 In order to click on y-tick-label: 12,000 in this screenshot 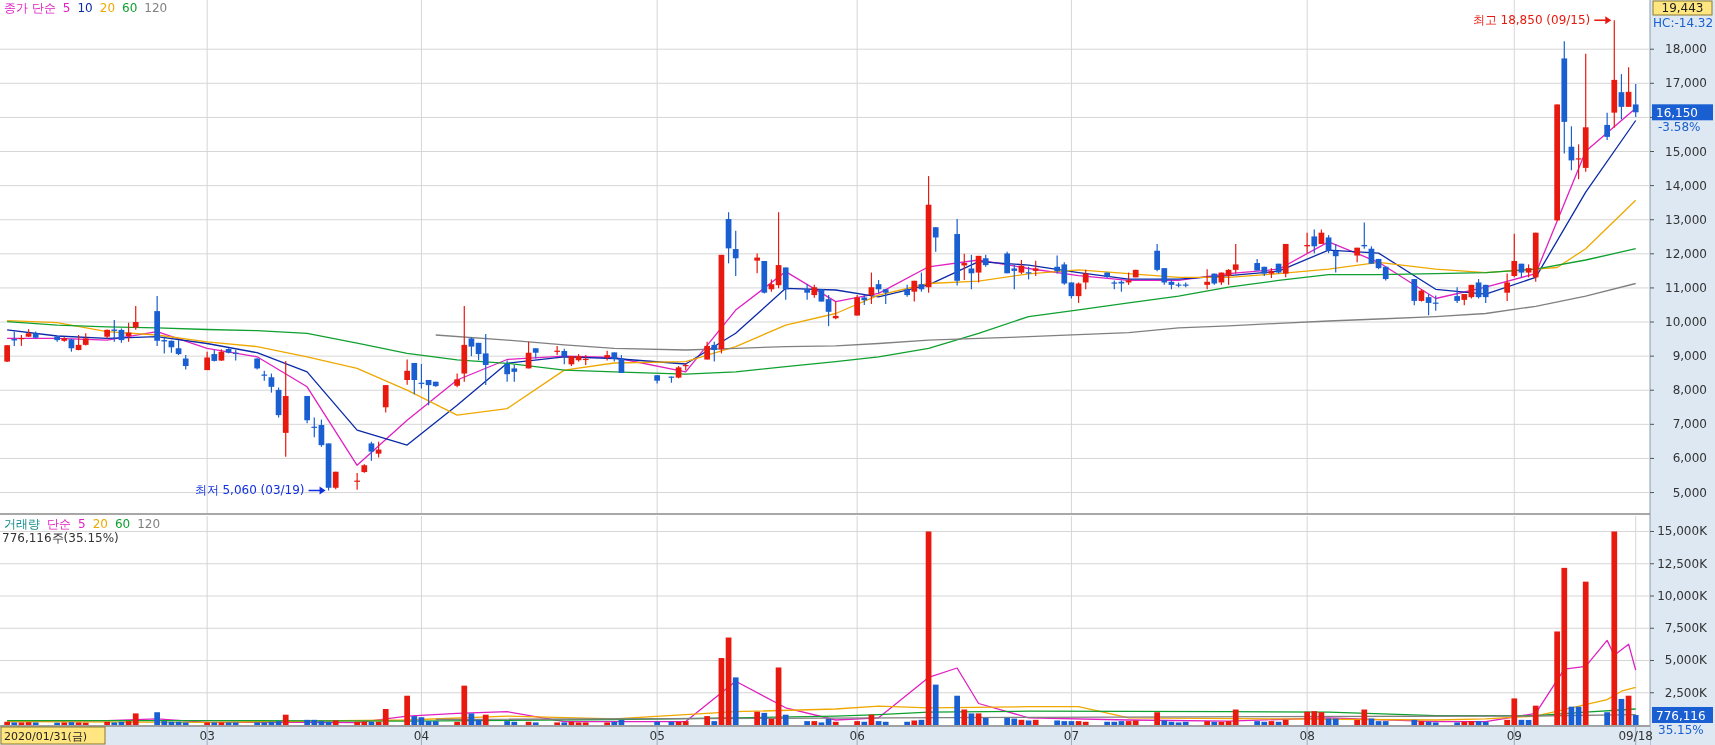, I will do `click(1686, 253)`.